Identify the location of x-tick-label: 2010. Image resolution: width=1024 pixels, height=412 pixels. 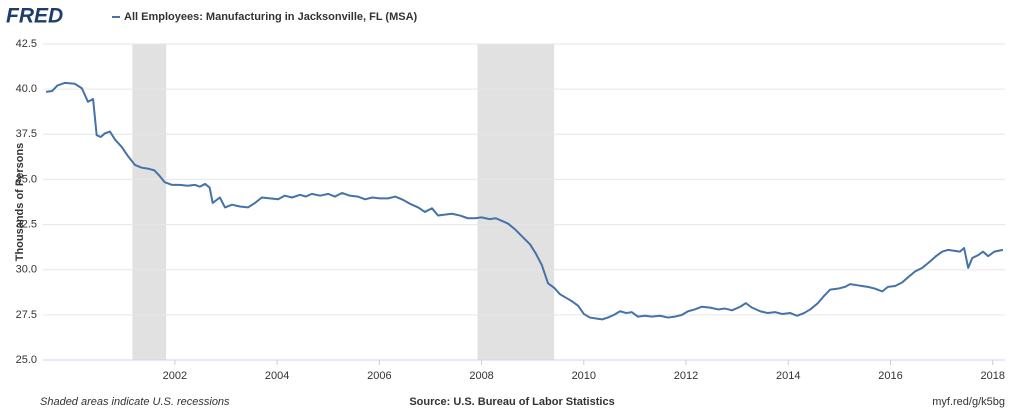
(584, 376).